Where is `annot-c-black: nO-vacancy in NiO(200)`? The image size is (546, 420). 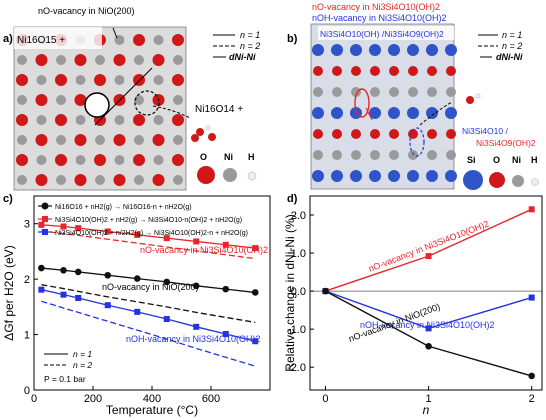 annot-c-black: nO-vacancy in NiO(200) is located at coordinates (150, 287).